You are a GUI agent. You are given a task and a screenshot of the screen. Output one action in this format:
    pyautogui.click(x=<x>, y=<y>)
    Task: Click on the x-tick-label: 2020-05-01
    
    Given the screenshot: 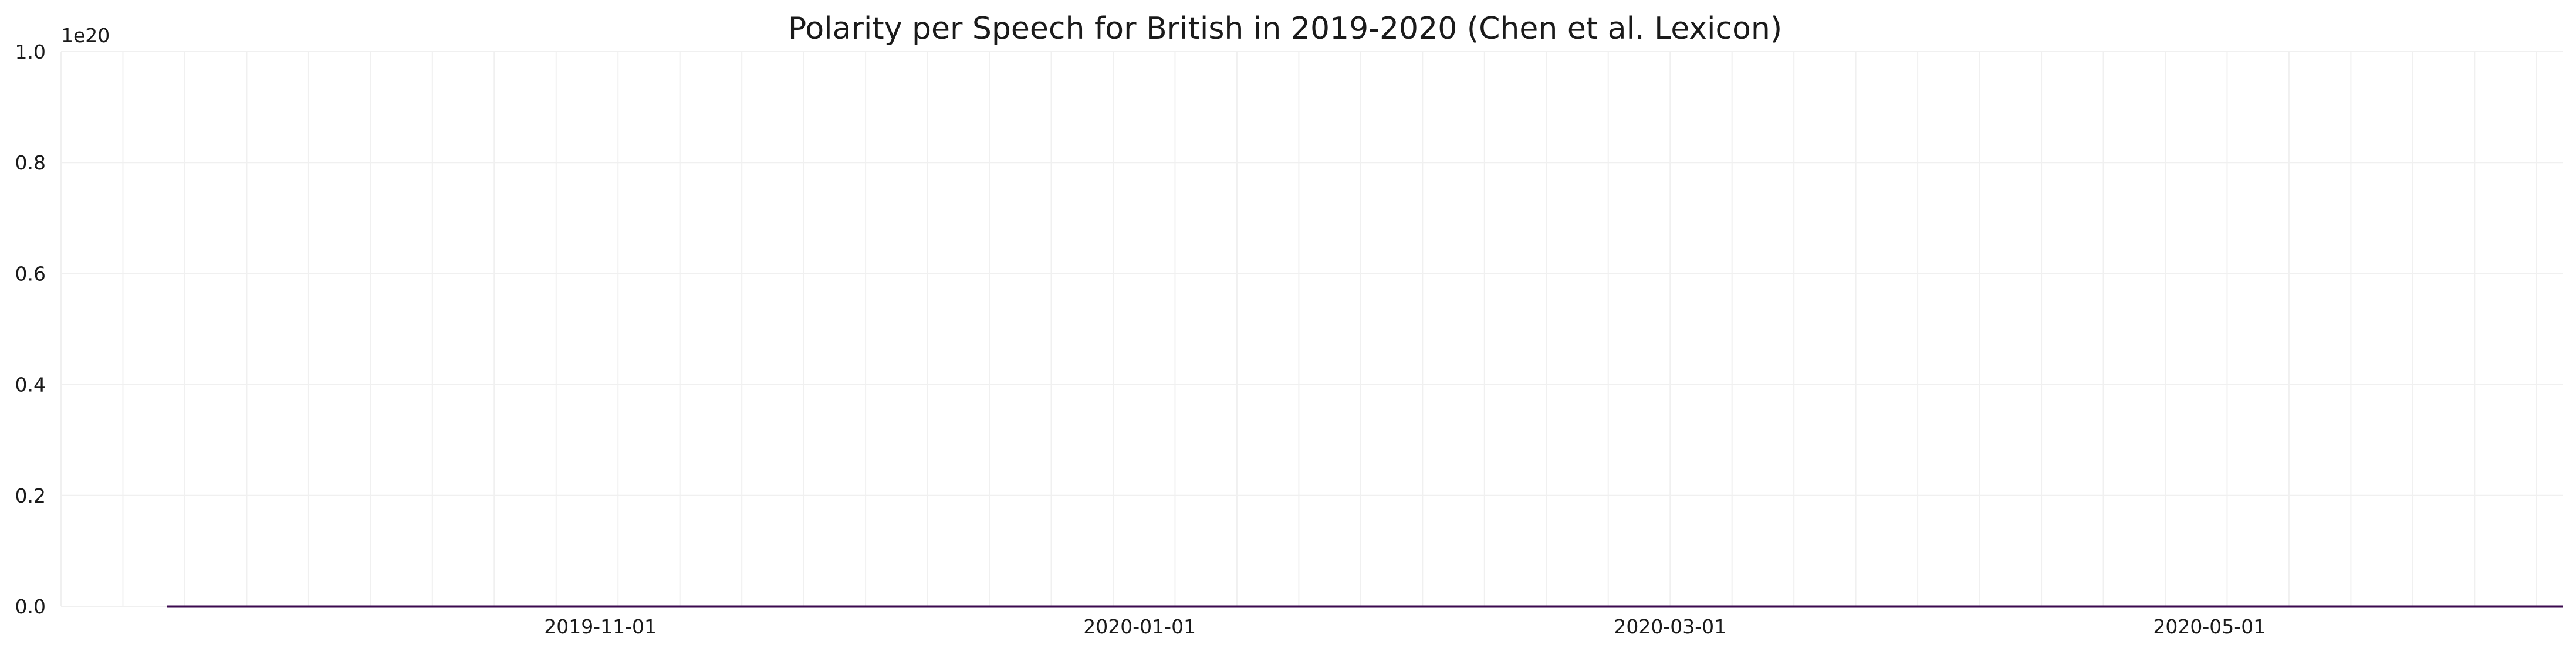 What is the action you would take?
    pyautogui.click(x=2209, y=626)
    